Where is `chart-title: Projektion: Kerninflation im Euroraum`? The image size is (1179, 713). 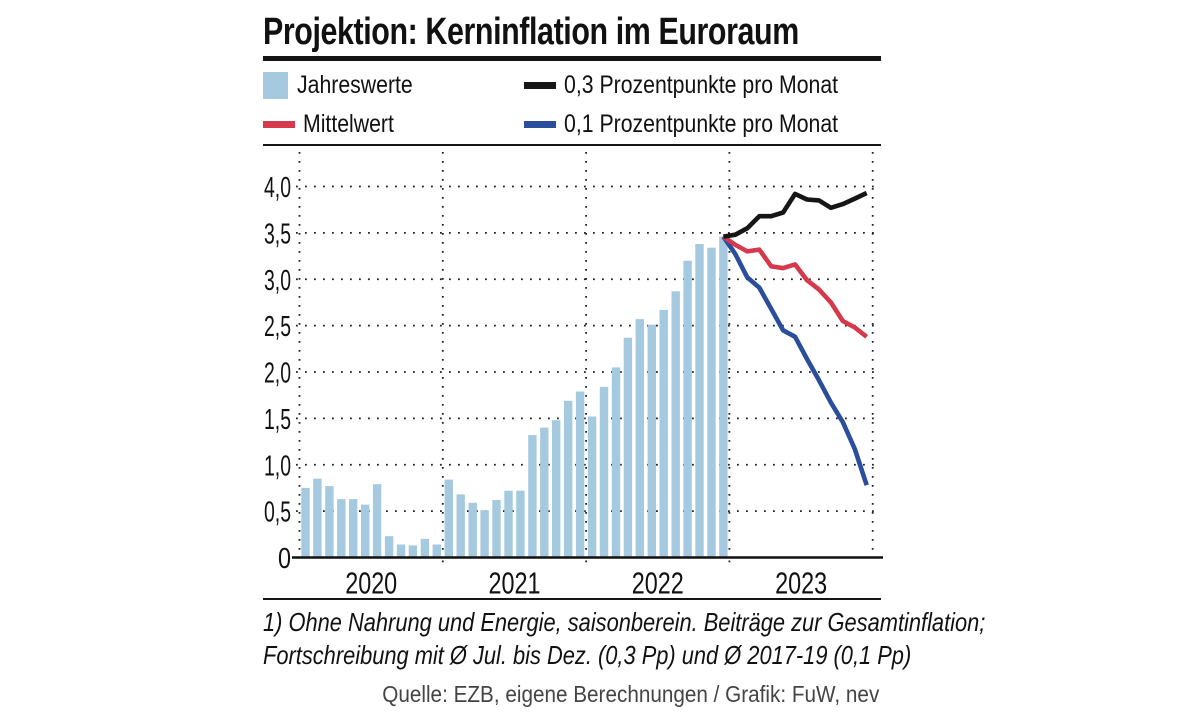
chart-title: Projektion: Kerninflation im Euroraum is located at coordinates (531, 32).